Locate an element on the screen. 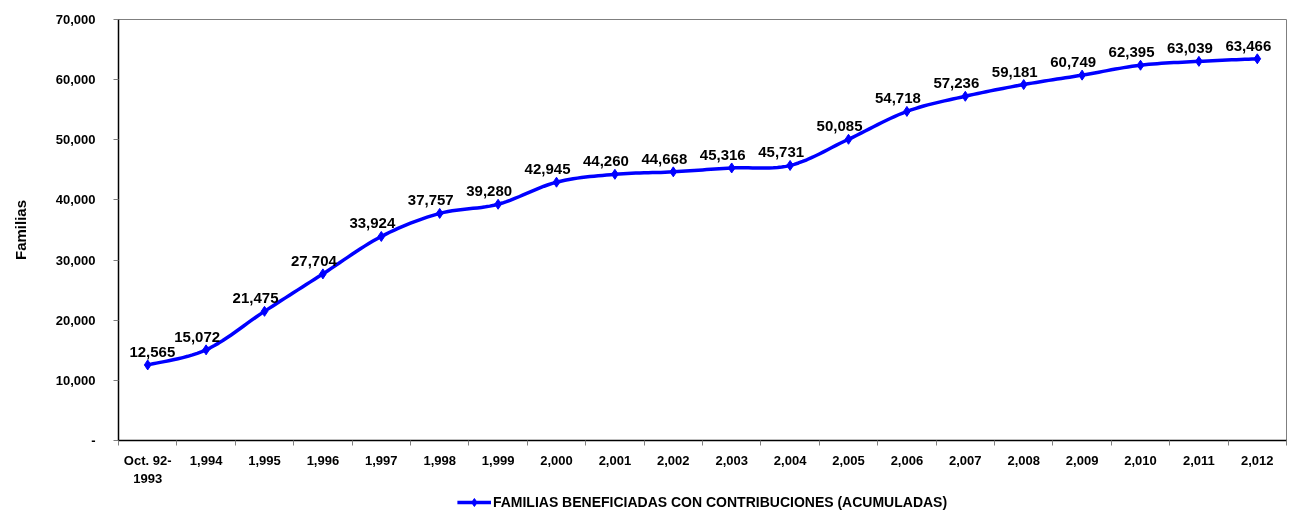  y-tick-label: 40,000 is located at coordinates (75, 200).